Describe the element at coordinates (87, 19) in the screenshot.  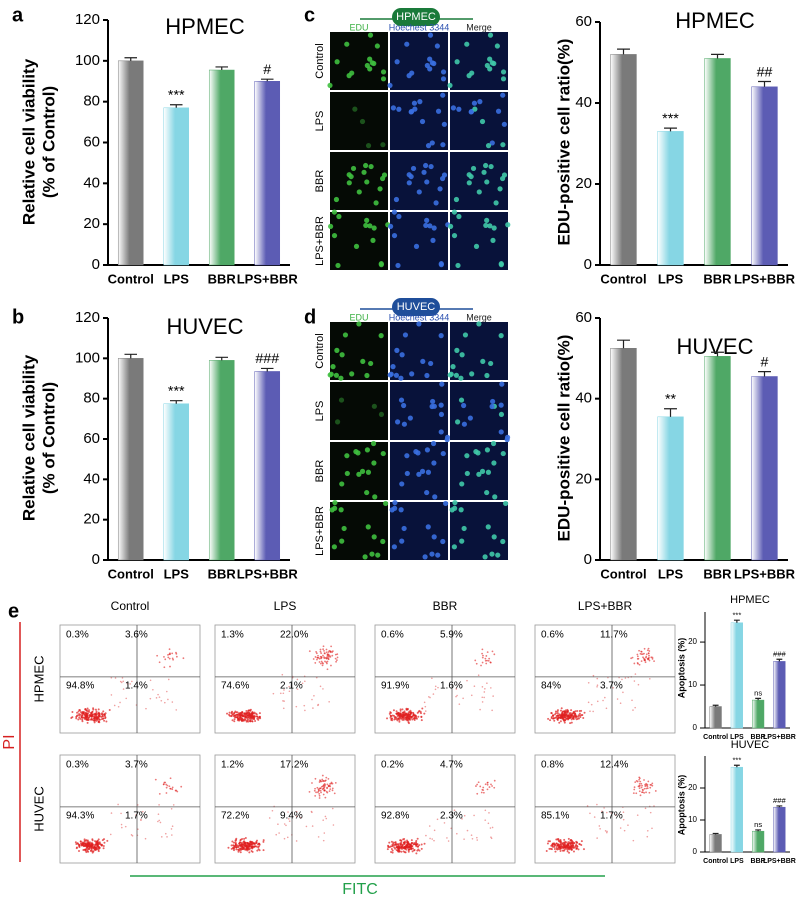
I see `y-tick-label: 120` at that location.